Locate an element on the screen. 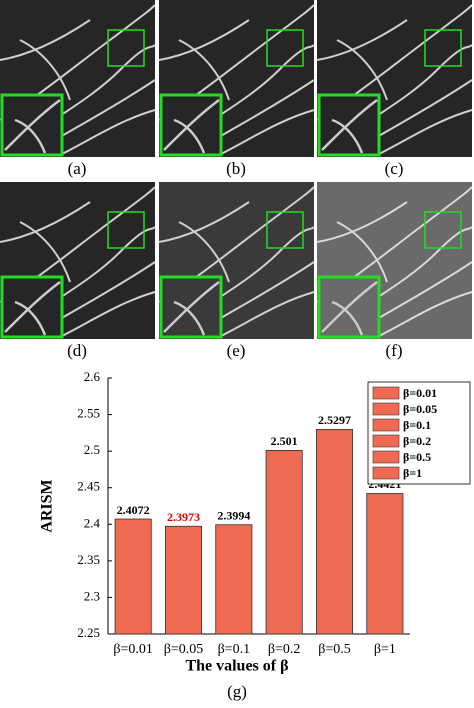 This screenshot has height=708, width=474. panel-label: (a) is located at coordinates (77, 168).